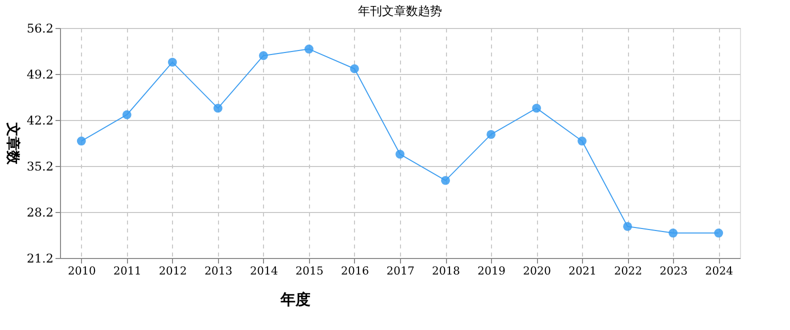  What do you see at coordinates (400, 11) in the screenshot?
I see `chart-title: 年刊文章数趋势` at bounding box center [400, 11].